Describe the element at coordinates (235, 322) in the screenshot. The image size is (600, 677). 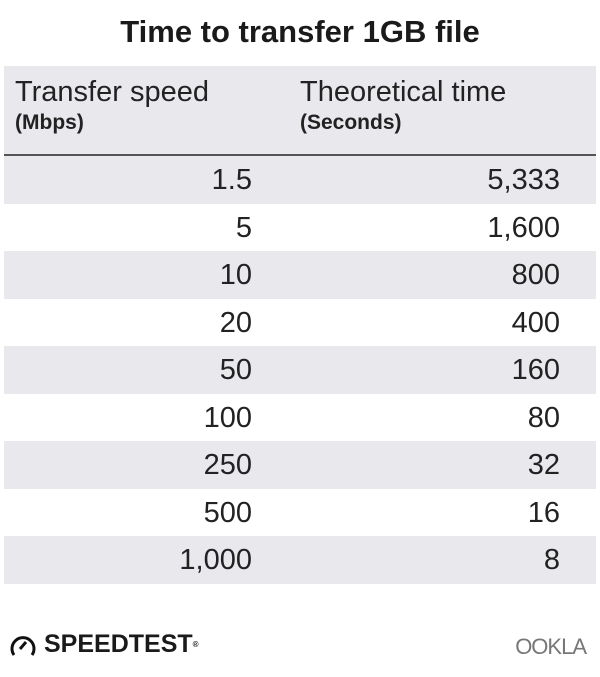
I see `speed-cell: 20` at that location.